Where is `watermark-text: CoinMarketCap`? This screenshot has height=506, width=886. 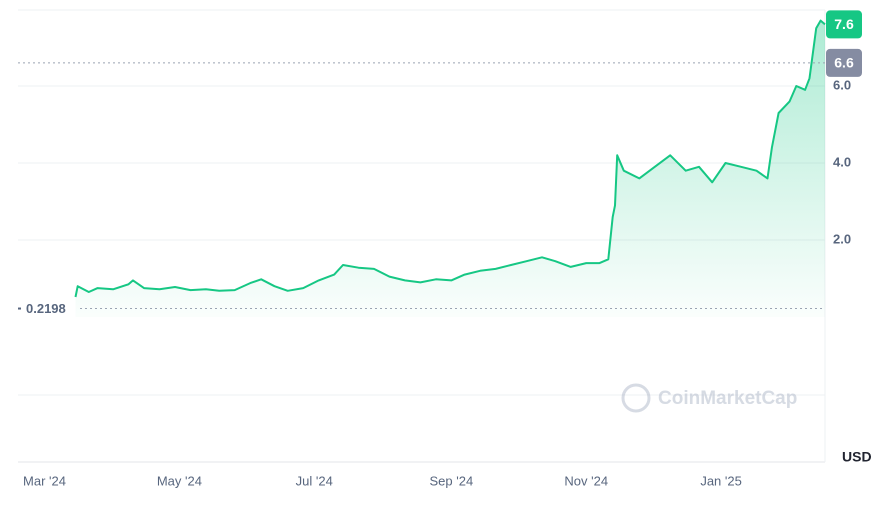
watermark-text: CoinMarketCap is located at coordinates (727, 398).